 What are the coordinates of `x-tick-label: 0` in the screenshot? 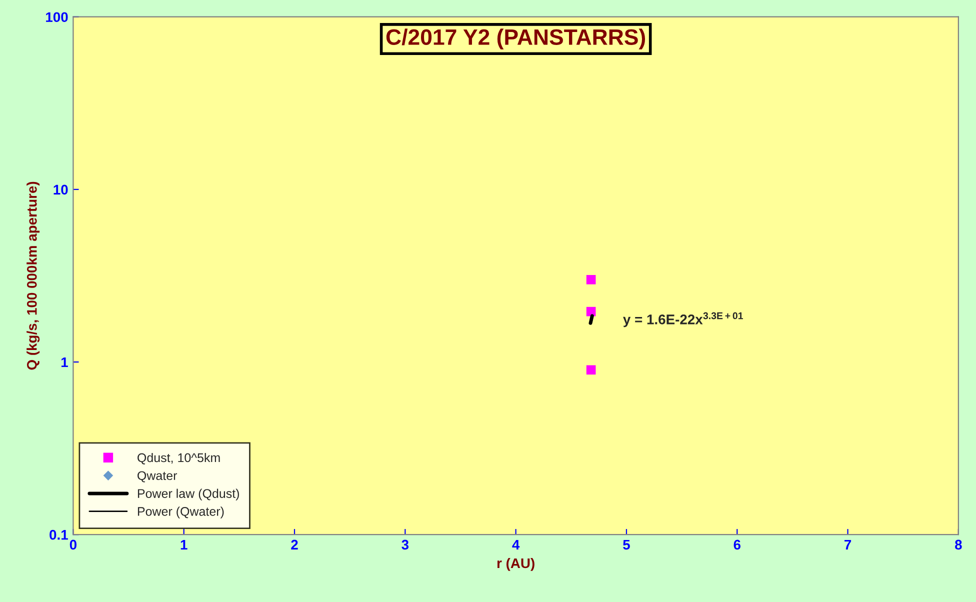 It's located at (73, 545).